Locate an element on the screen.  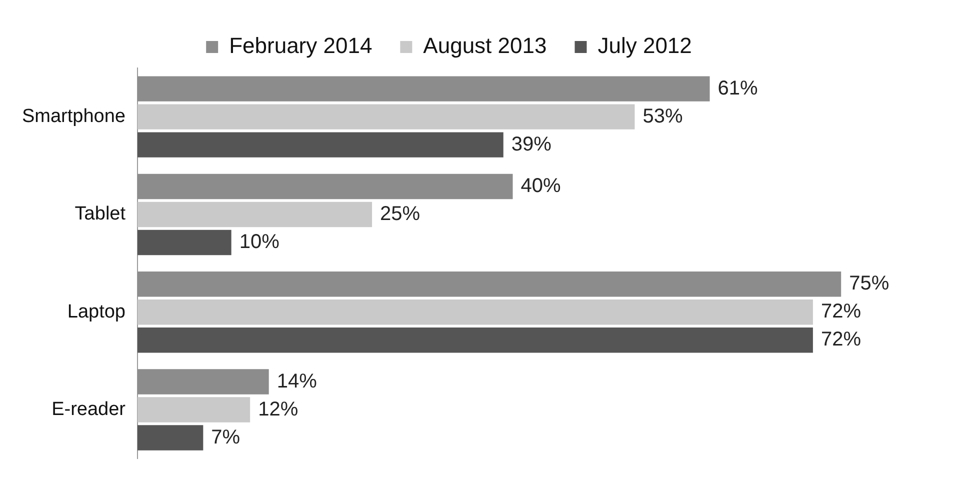
data-label: 12% is located at coordinates (278, 409).